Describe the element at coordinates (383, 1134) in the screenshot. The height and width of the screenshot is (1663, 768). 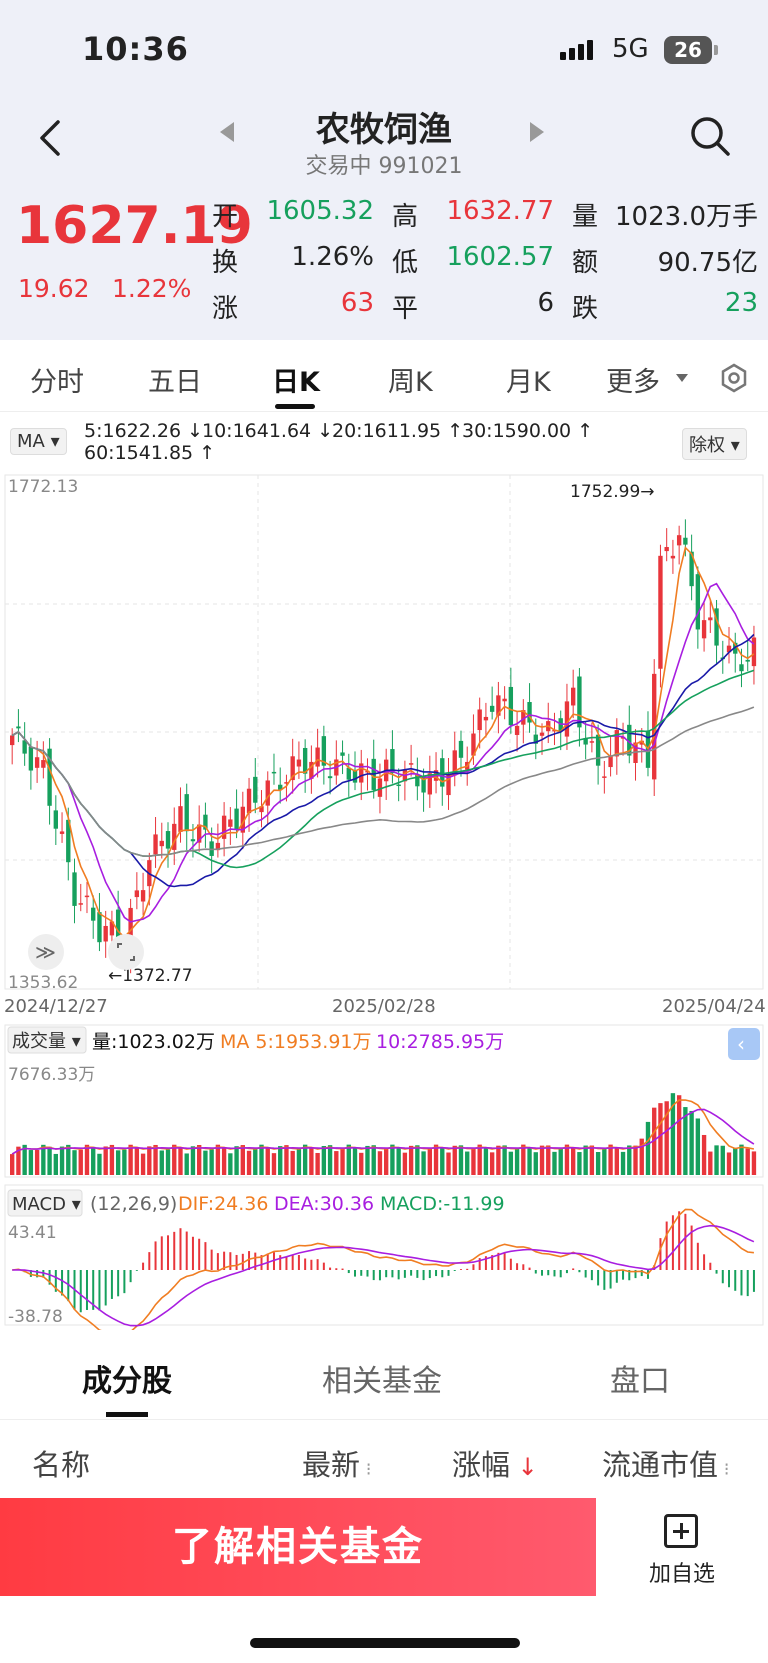
I see `volume-bars` at that location.